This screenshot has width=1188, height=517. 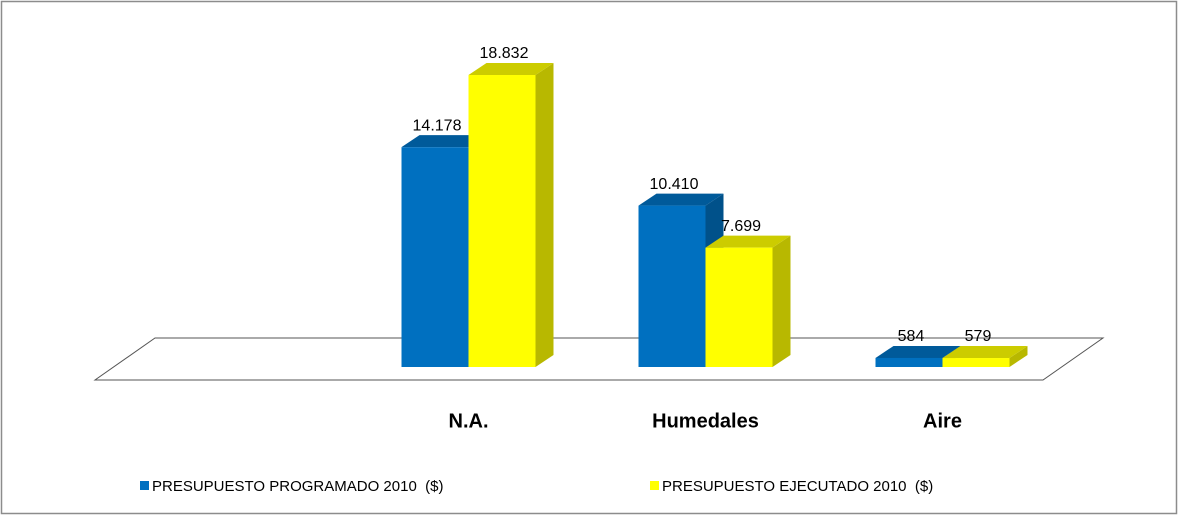 What do you see at coordinates (705, 421) in the screenshot?
I see `x-tick-label: Humedales` at bounding box center [705, 421].